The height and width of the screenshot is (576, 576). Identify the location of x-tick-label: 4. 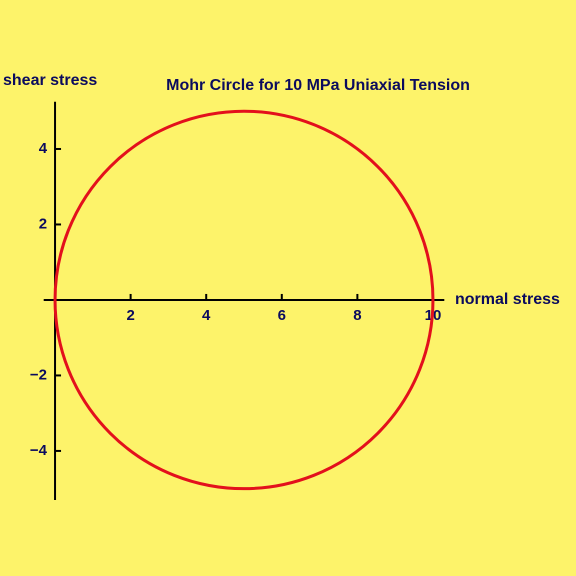
(206, 315).